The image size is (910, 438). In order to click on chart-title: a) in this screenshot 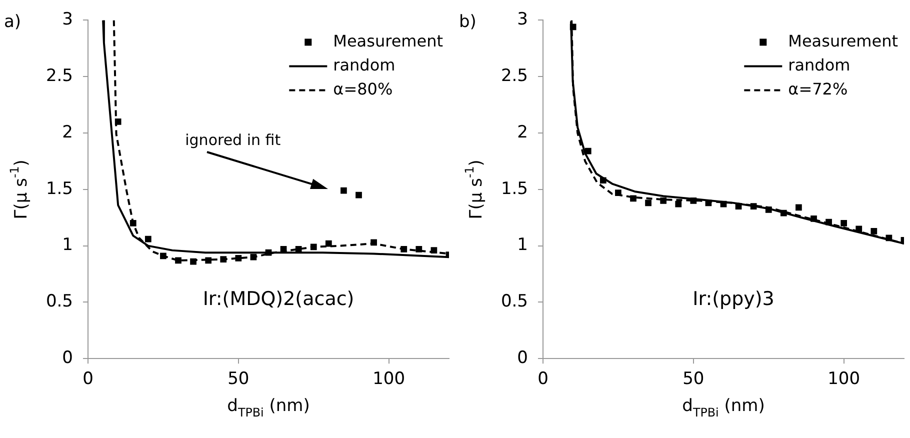, I will do `click(13, 22)`.